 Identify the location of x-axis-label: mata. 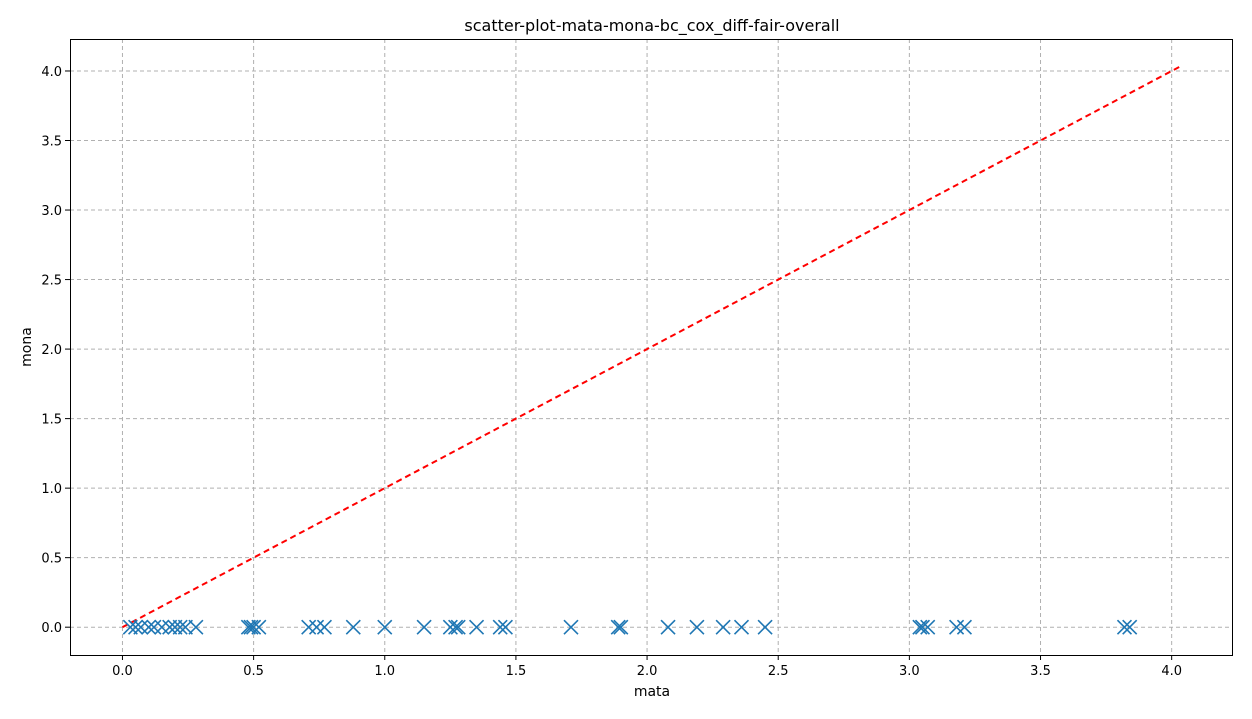
(652, 692).